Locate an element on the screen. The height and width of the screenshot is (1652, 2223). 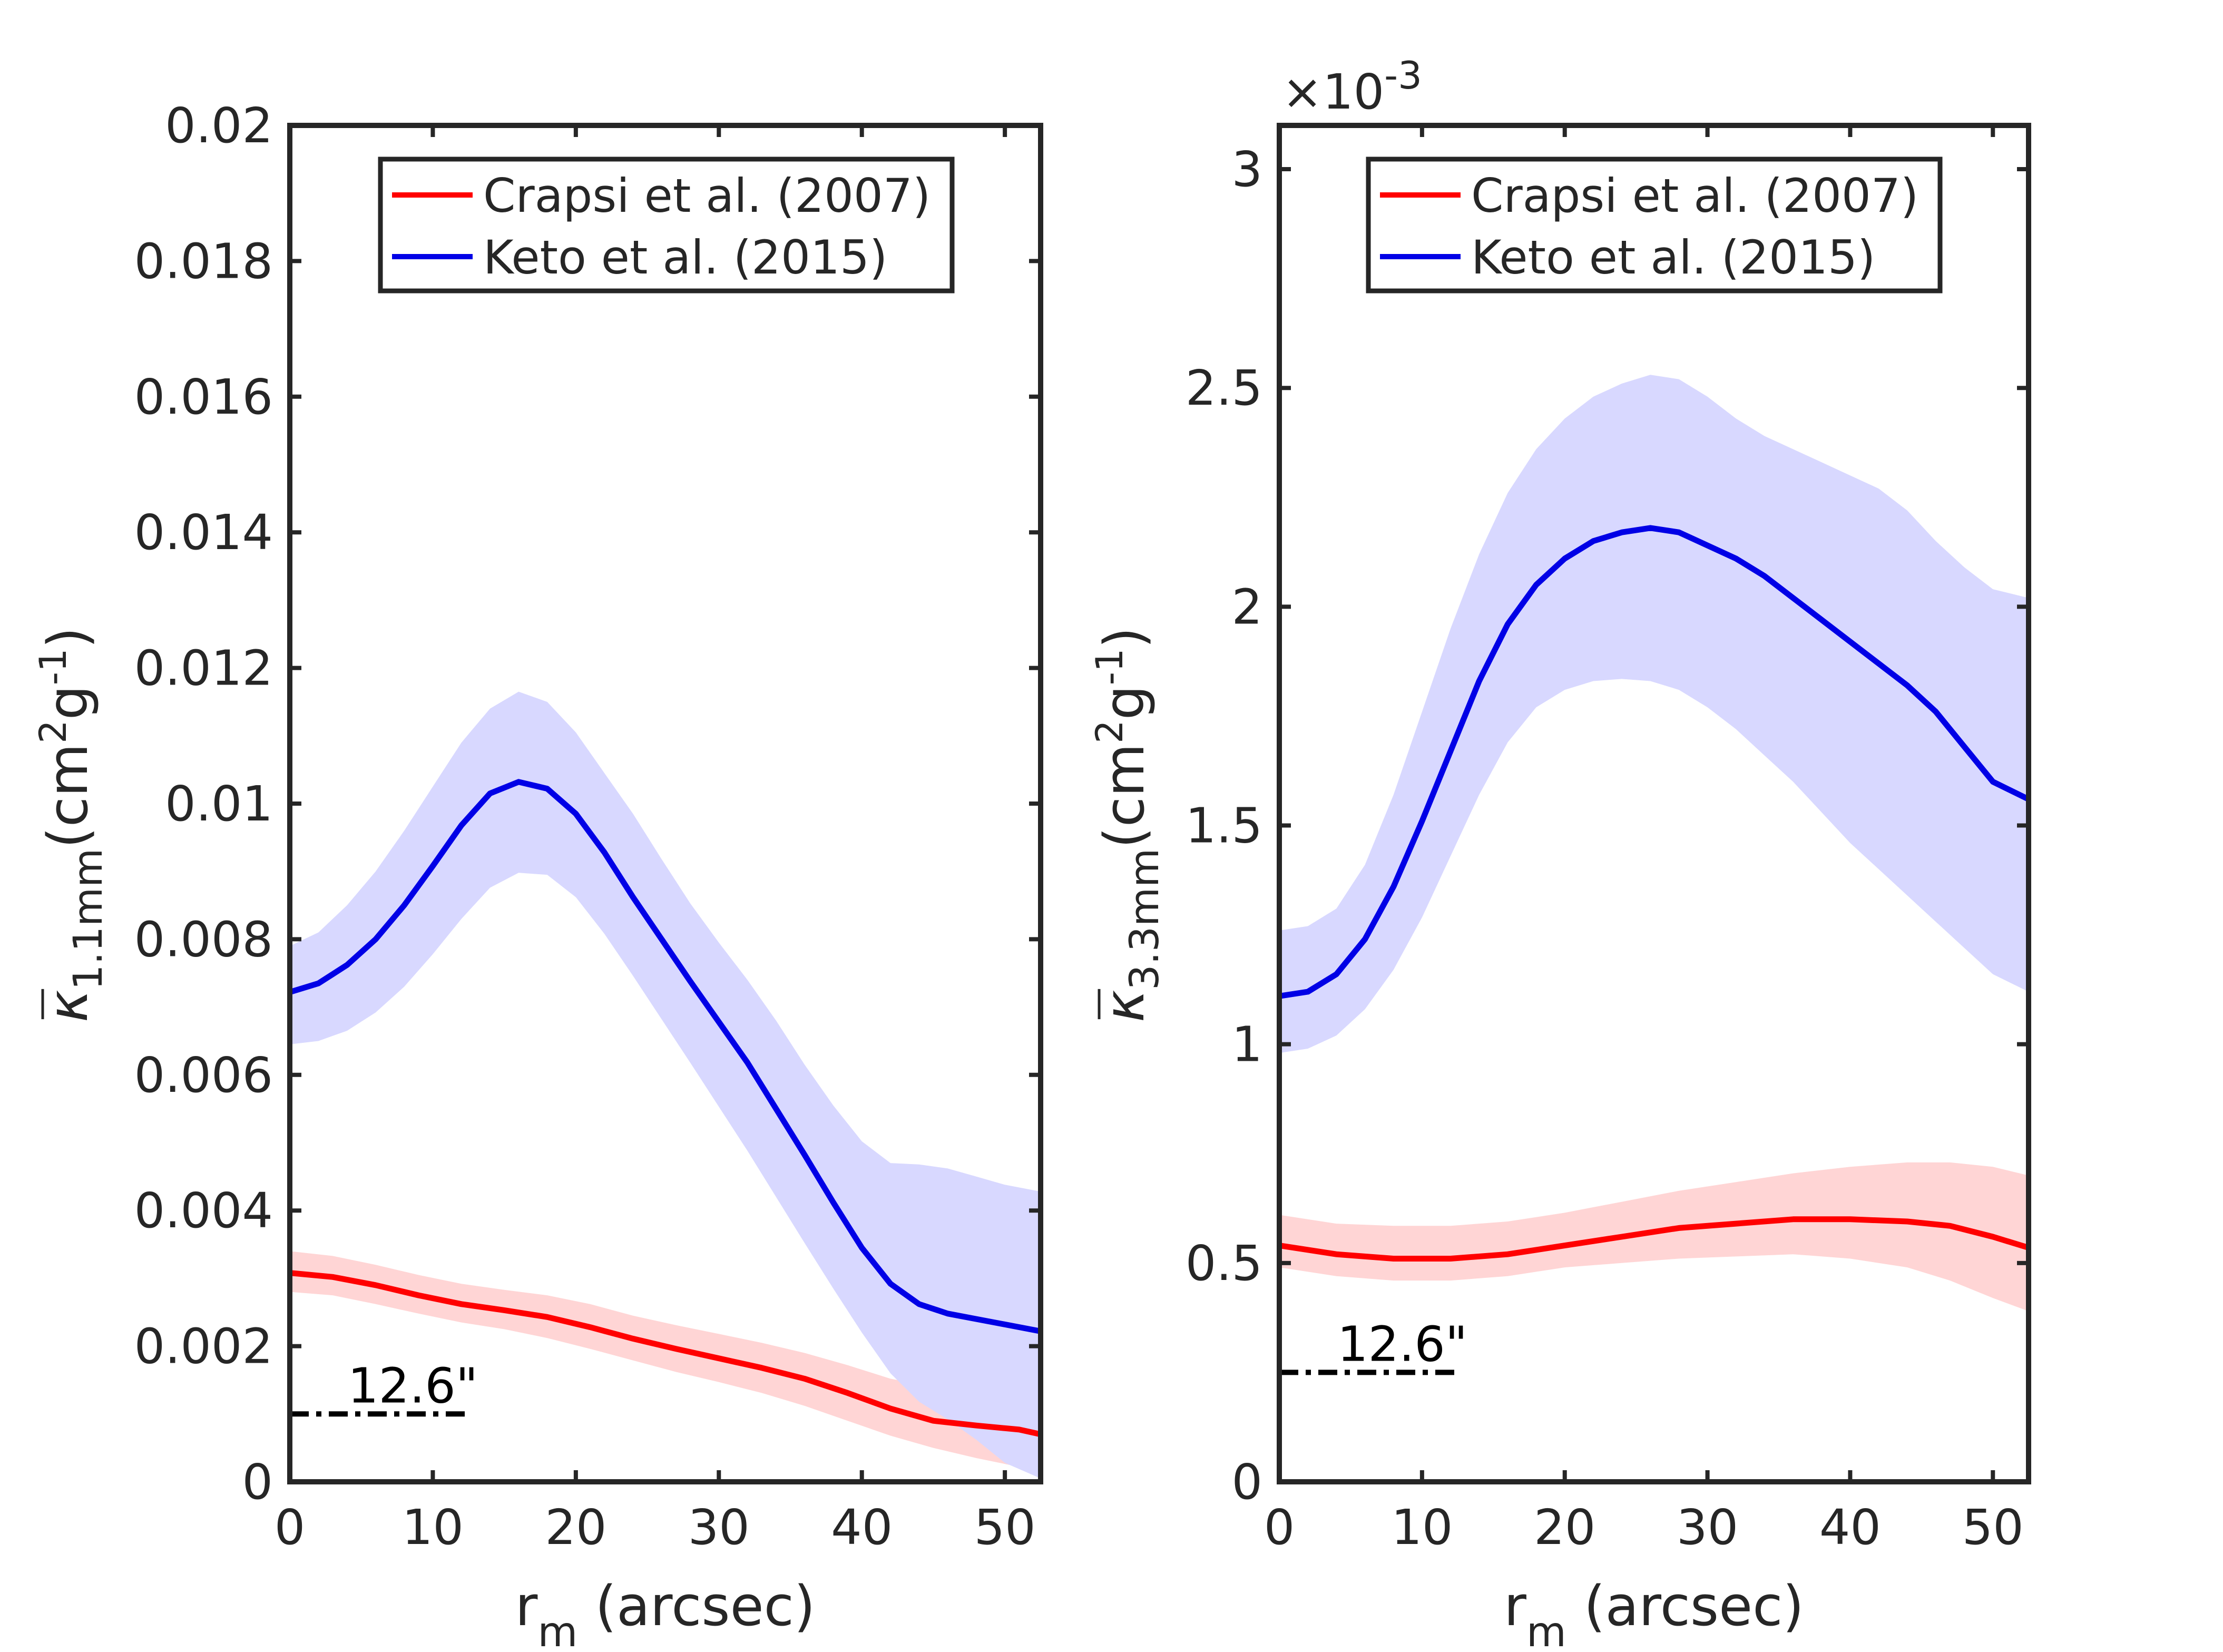
left-y-axis-label-exp: 2 is located at coordinates (53, 732).